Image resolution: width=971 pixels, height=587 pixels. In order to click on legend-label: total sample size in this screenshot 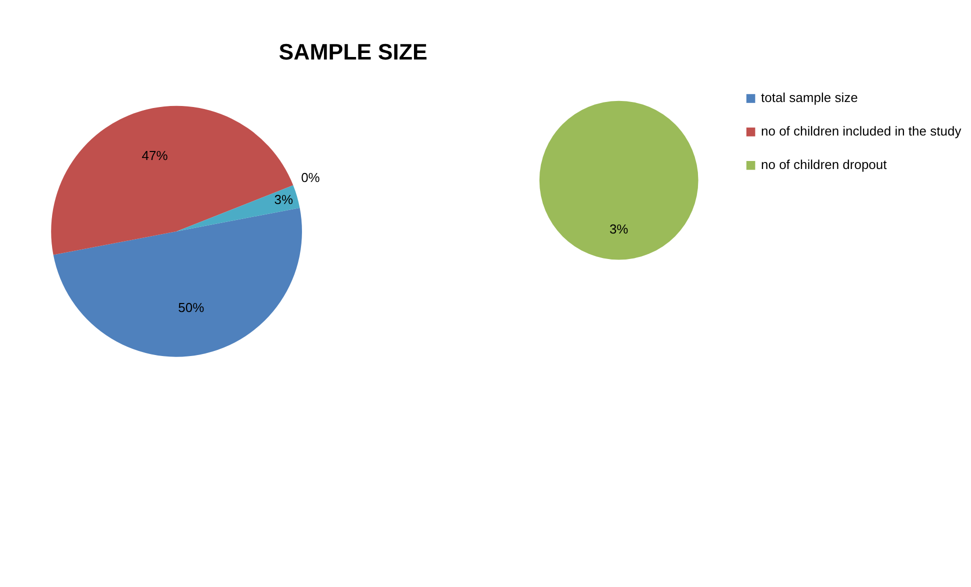, I will do `click(809, 98)`.